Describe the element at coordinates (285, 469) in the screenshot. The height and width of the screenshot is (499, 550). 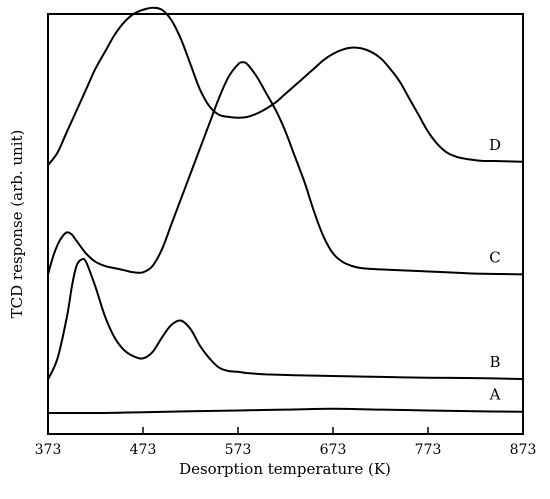
I see `x-axis-label: Desorption temperature (K)` at that location.